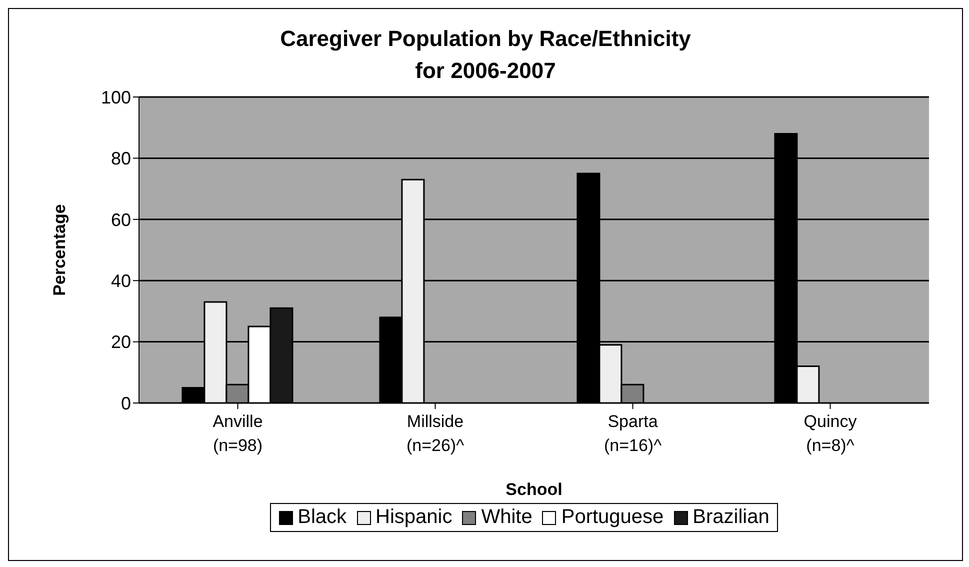 This screenshot has height=567, width=969. Describe the element at coordinates (831, 433) in the screenshot. I see `x-tick-label: Quincy (n=8)^` at that location.